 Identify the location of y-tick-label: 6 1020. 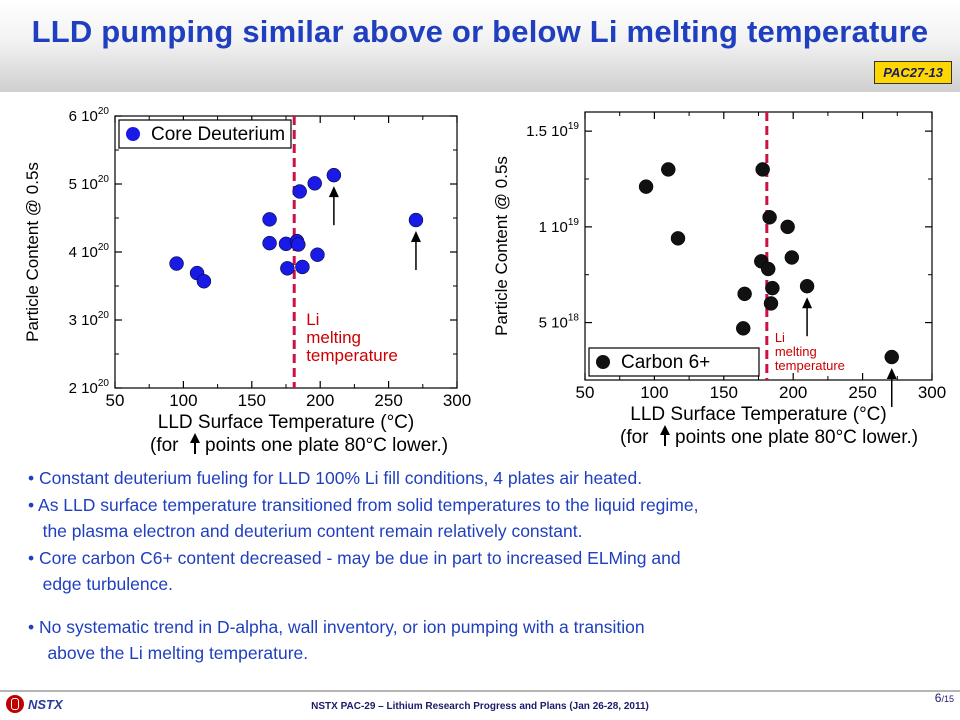
(89, 115).